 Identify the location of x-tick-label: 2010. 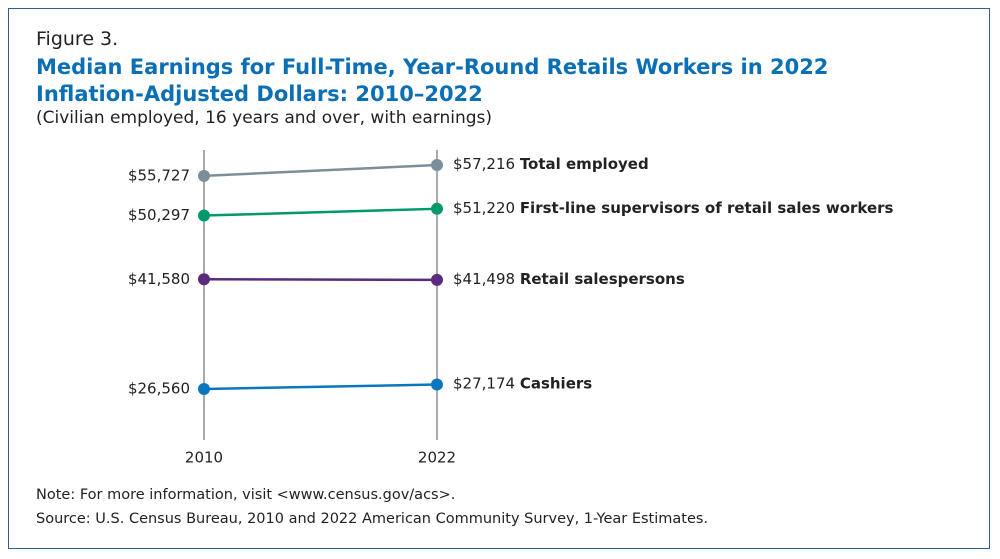
(204, 458).